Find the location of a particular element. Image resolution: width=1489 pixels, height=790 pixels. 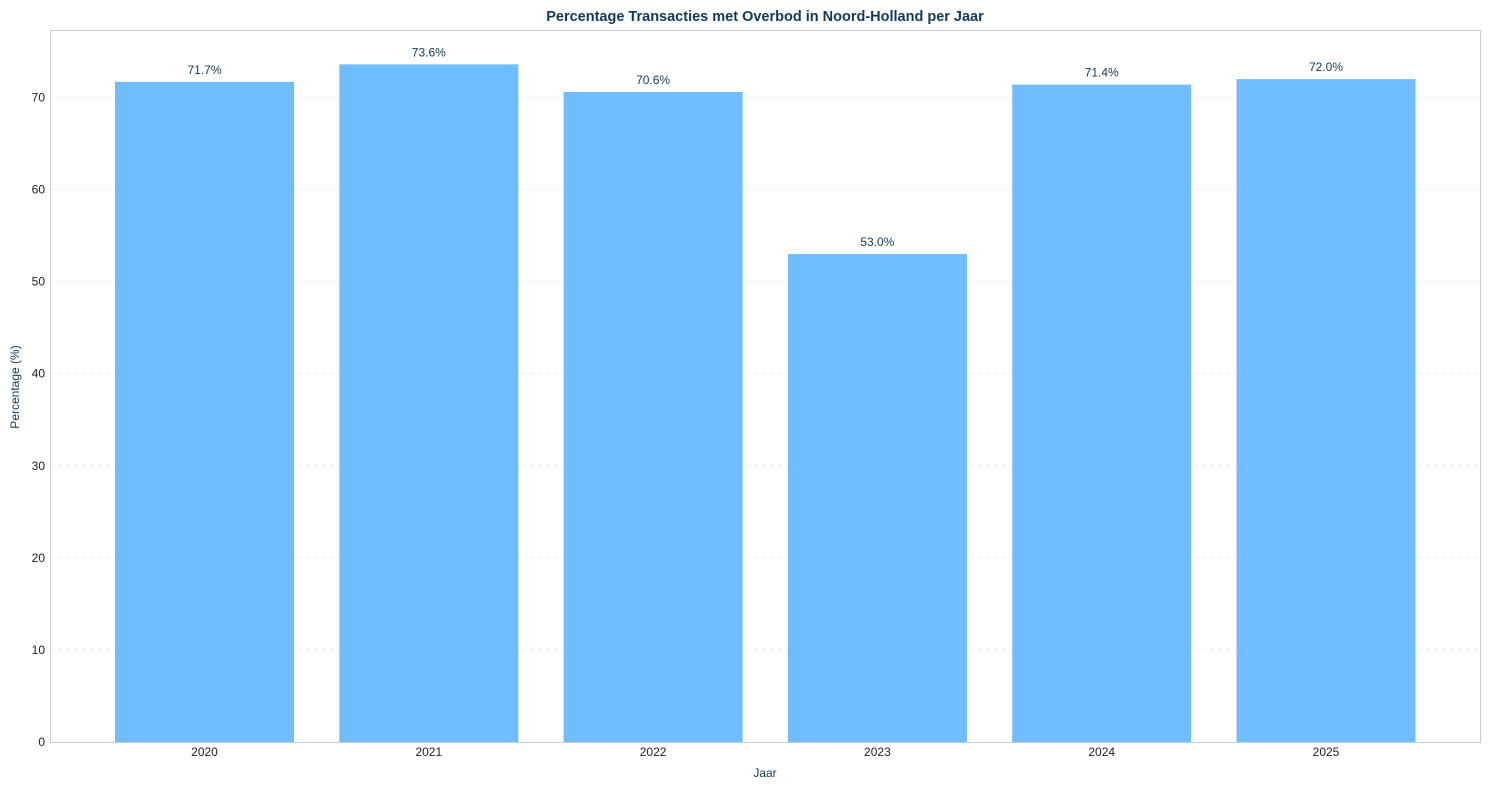

x-axis: 2020 2021 2022 2023 2024 2025 is located at coordinates (765, 752).